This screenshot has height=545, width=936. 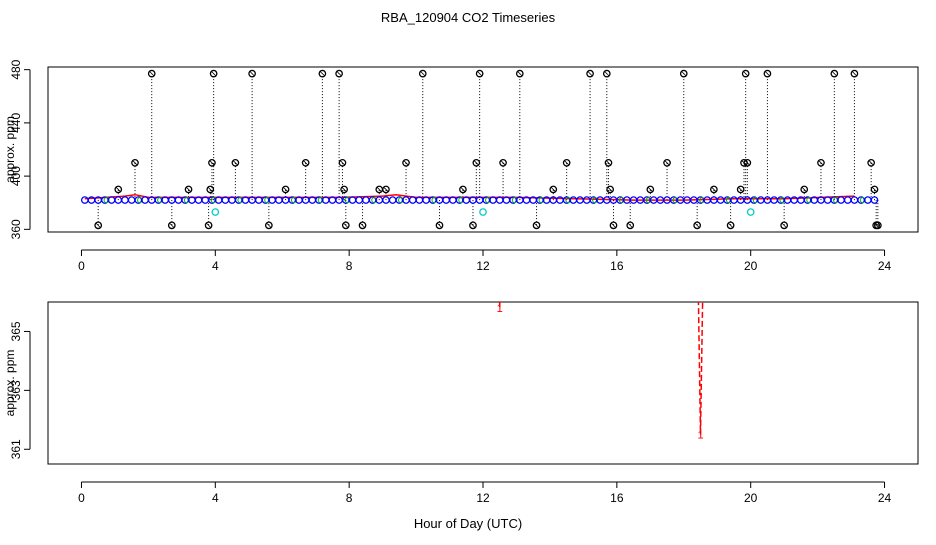 I want to click on series-1-line, so click(x=469, y=197).